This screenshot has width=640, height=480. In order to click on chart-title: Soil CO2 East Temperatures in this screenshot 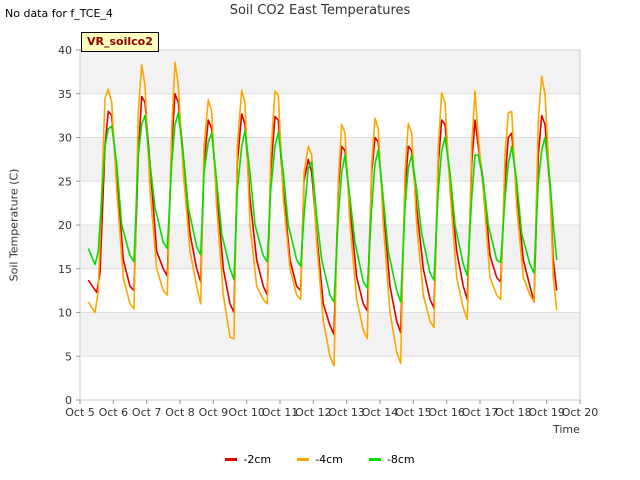, I will do `click(320, 10)`.